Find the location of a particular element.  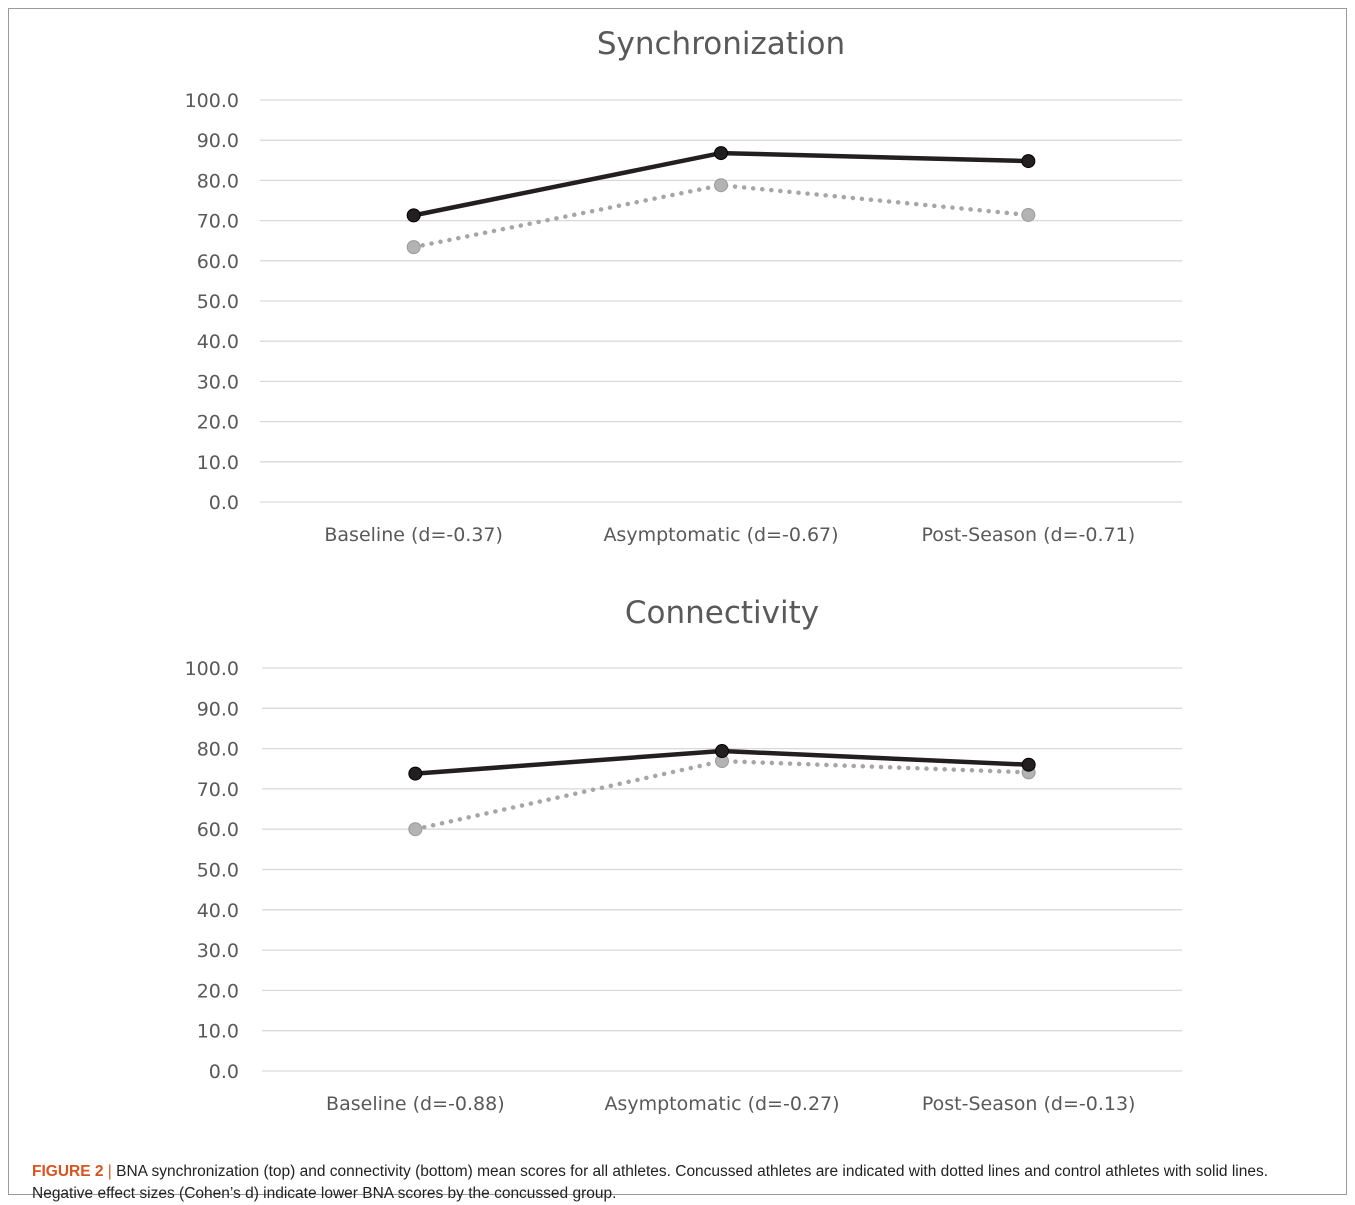

x-category-label: Baseline (d=-0.37) is located at coordinates (413, 535).